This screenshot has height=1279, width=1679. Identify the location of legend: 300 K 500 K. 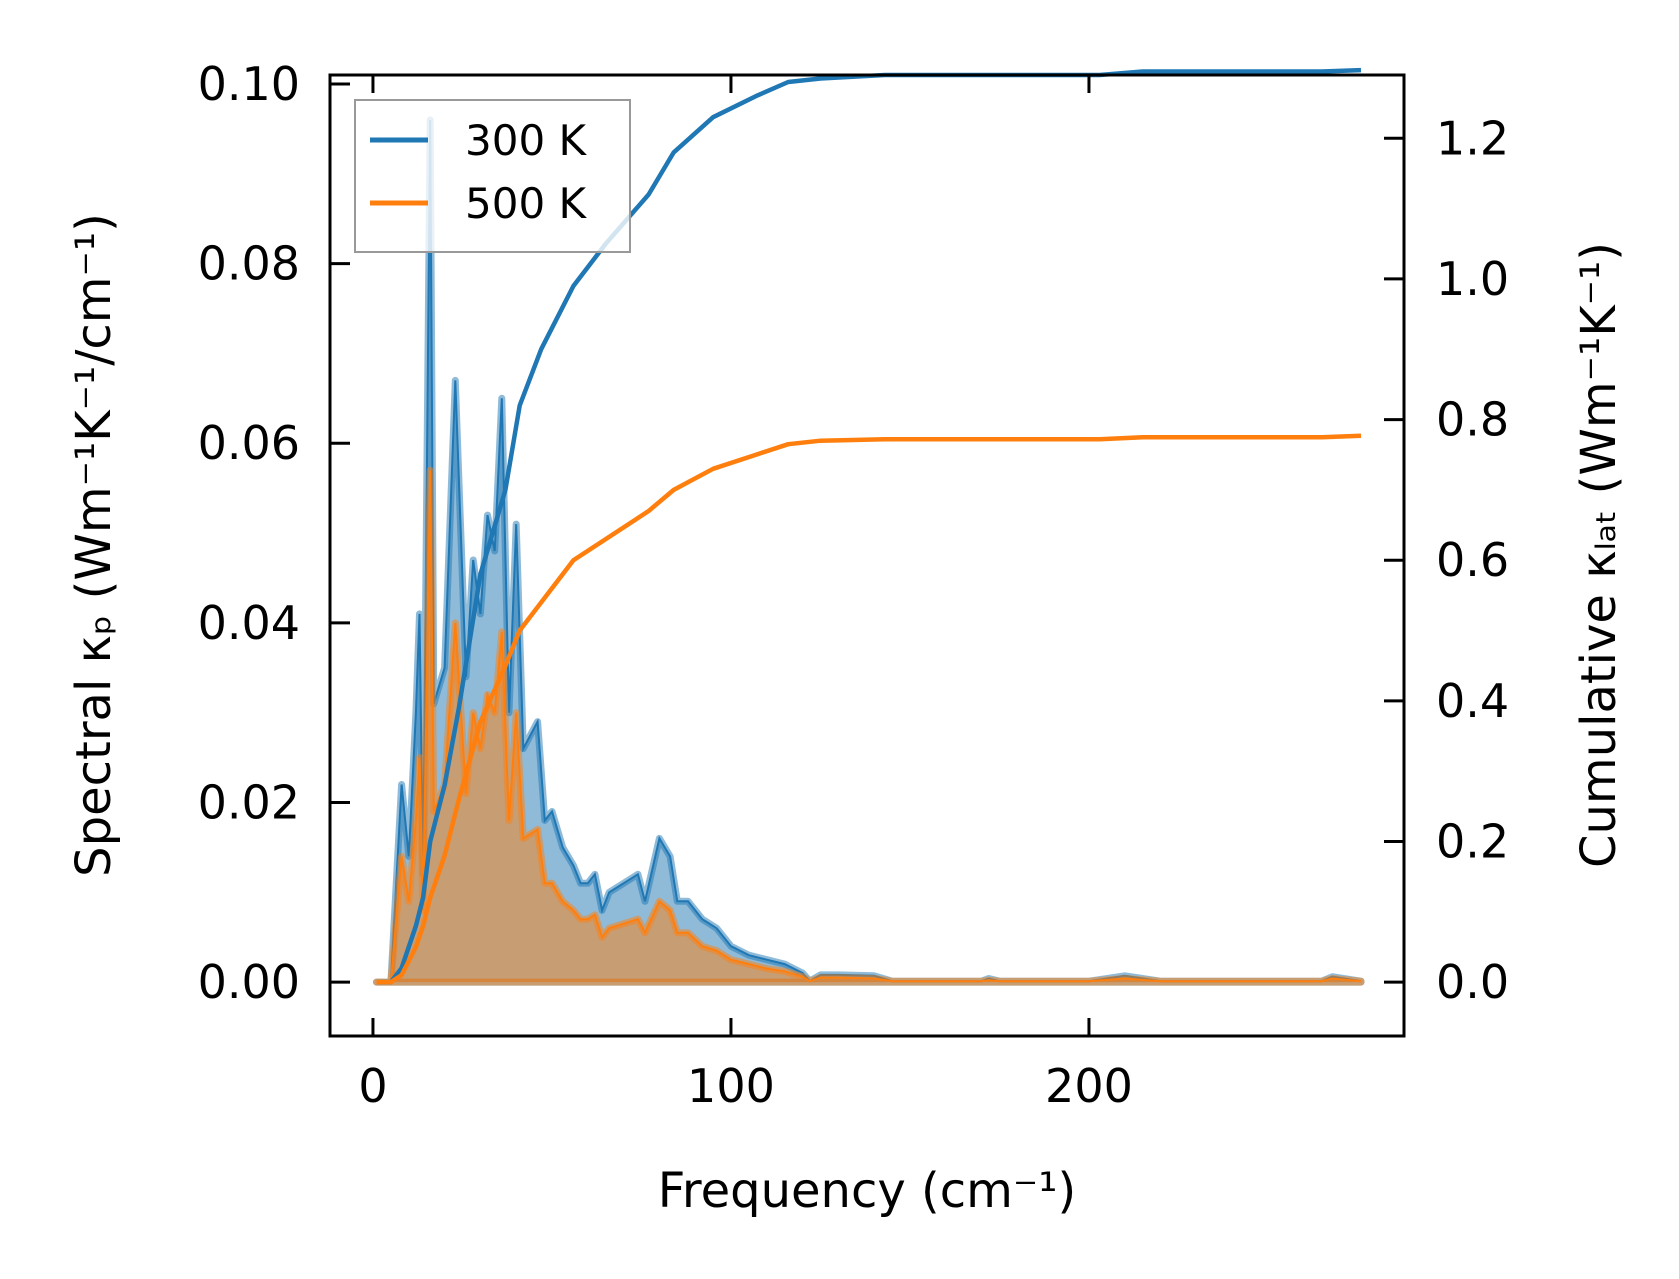
(492, 176).